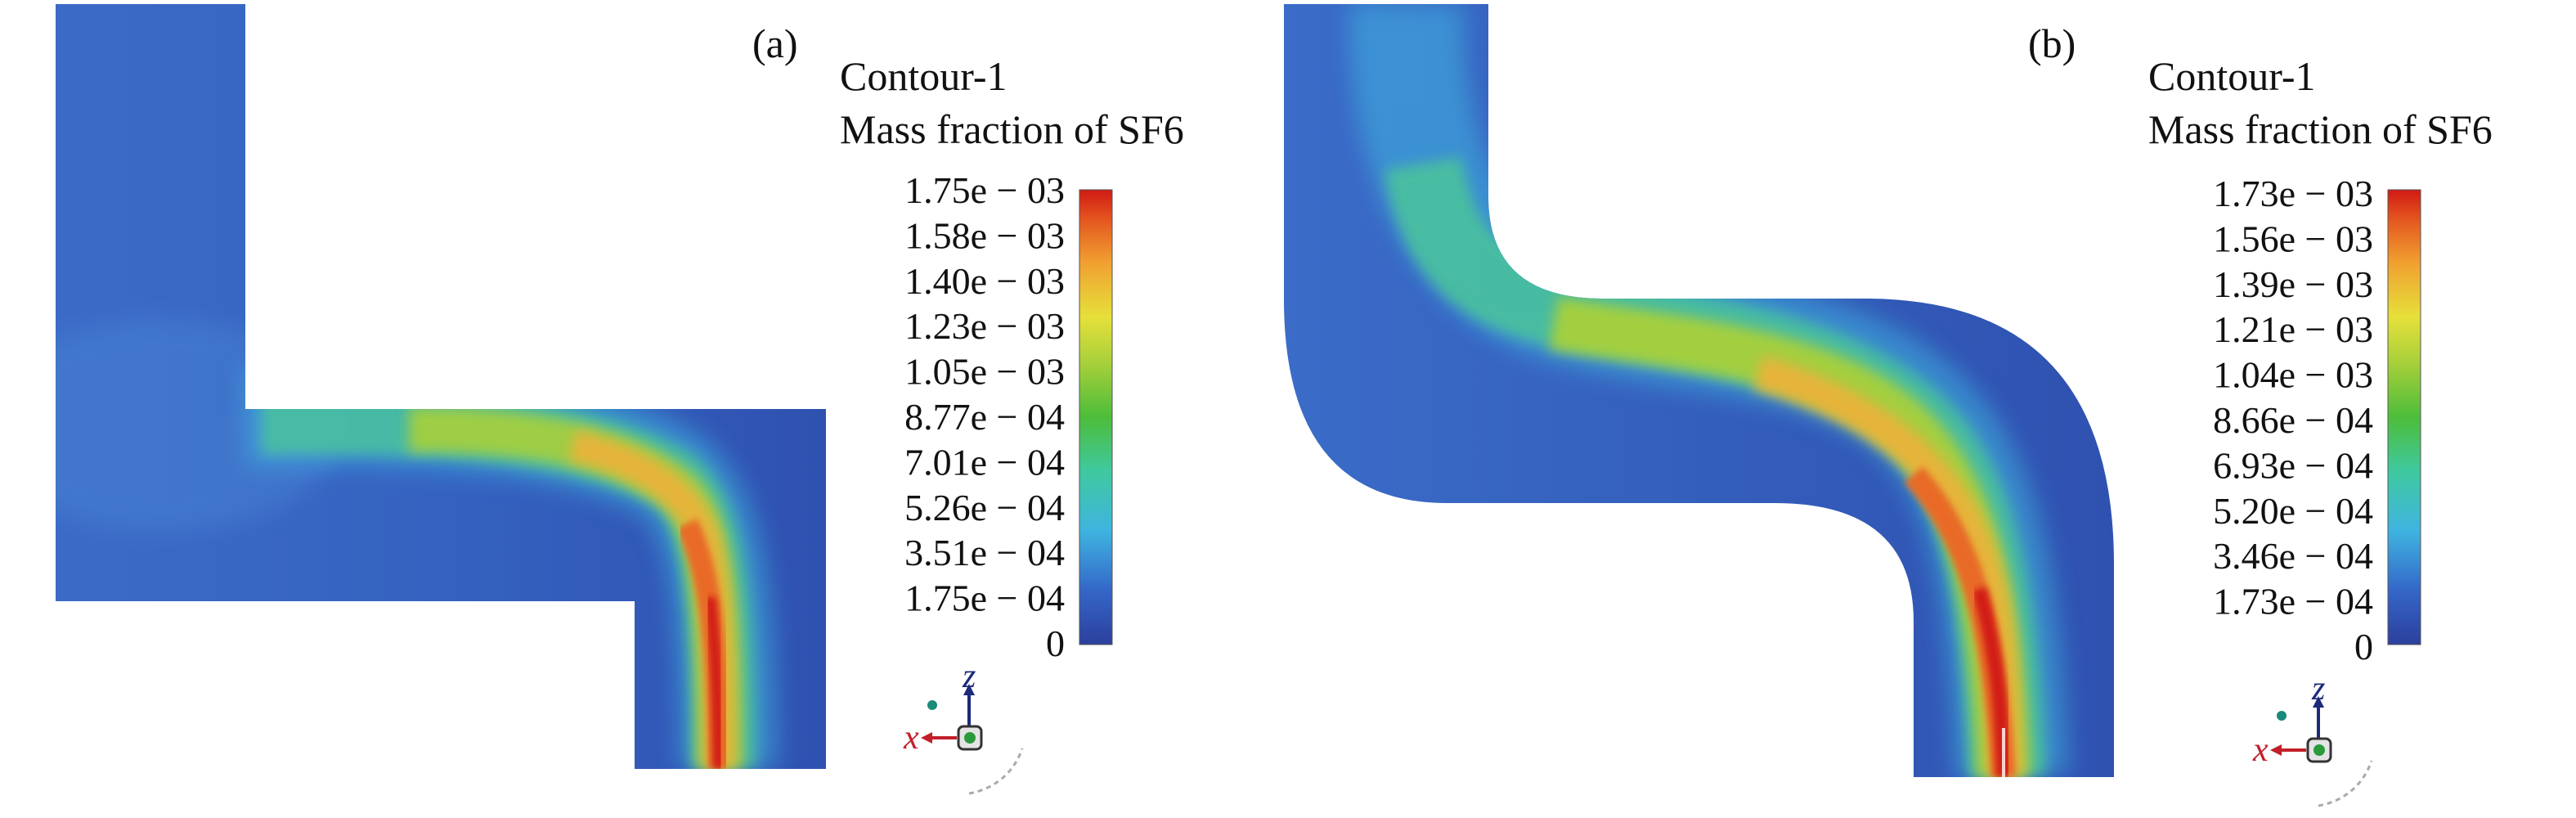 The height and width of the screenshot is (818, 2576). I want to click on colorbar-tick-label: 1.75e − 03, so click(985, 190).